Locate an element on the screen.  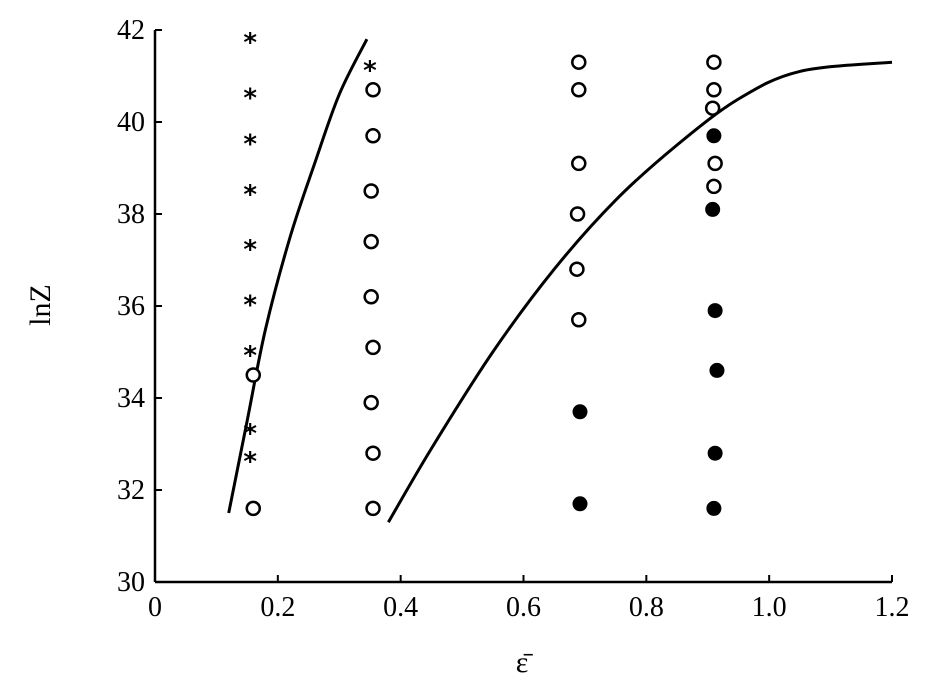
x-axis-label: ε̄ is located at coordinates (525, 662).